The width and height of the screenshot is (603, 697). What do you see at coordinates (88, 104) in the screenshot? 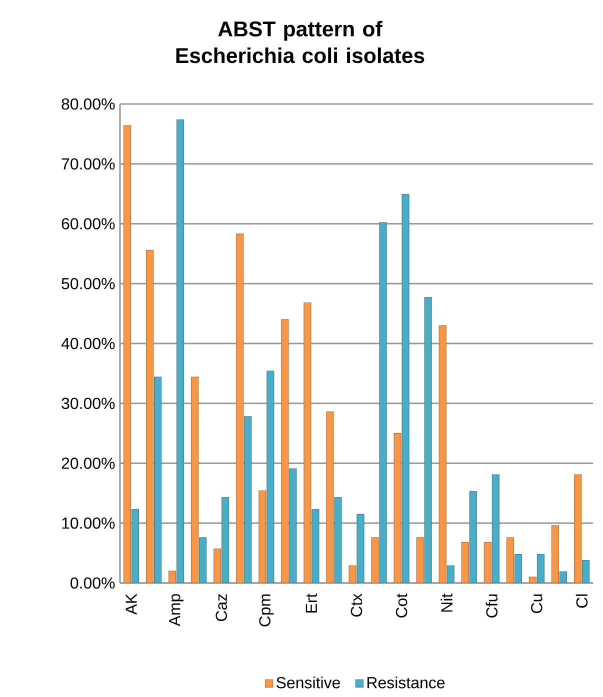
I see `y-tick-label: 80.00%` at bounding box center [88, 104].